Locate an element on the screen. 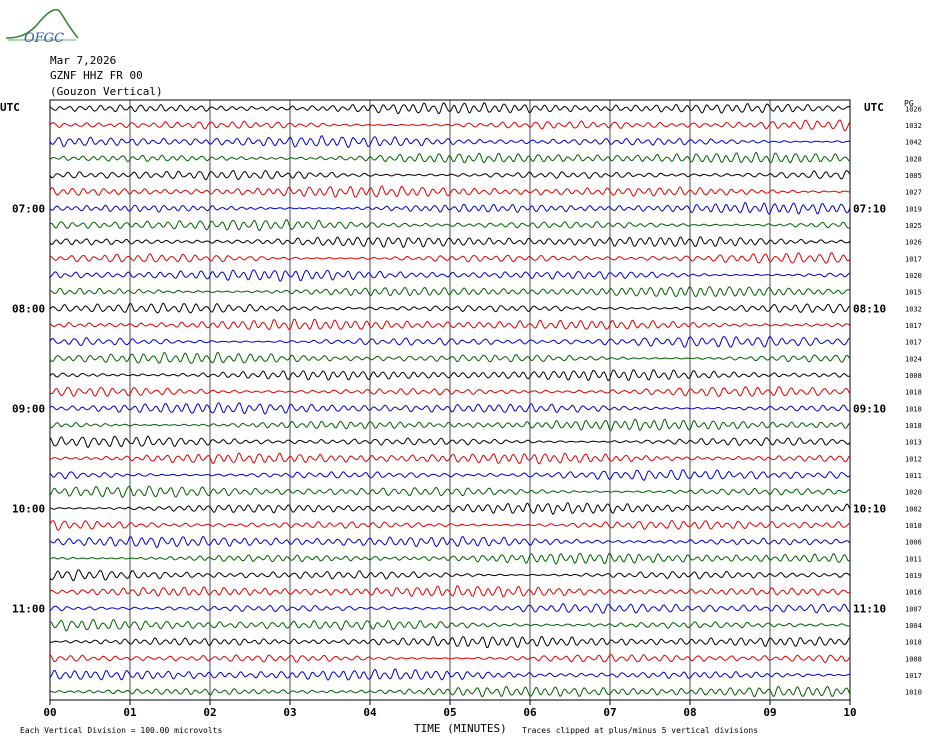 The image size is (930, 744). date-label: Mar 7,2026 is located at coordinates (83, 60).